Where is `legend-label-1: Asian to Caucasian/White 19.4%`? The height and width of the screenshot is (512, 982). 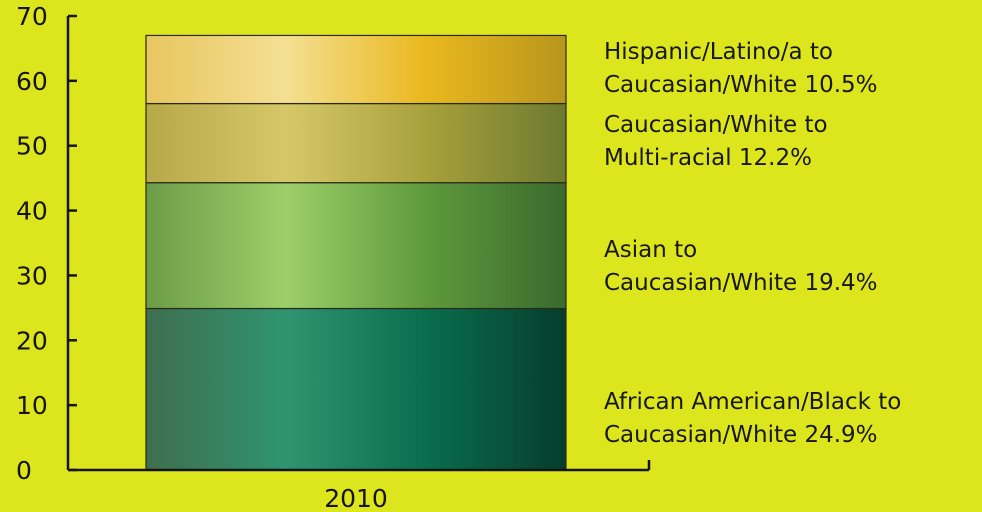 legend-label-1: Asian to Caucasian/White 19.4% is located at coordinates (741, 266).